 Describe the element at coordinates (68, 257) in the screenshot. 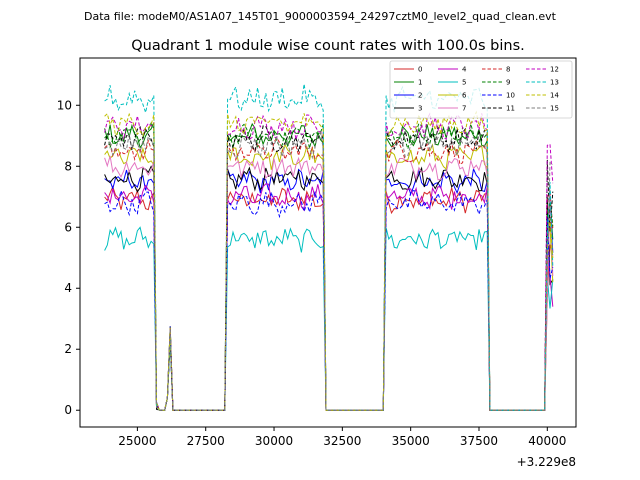

I see `y-axis: 0 2 4 6 8 10` at that location.